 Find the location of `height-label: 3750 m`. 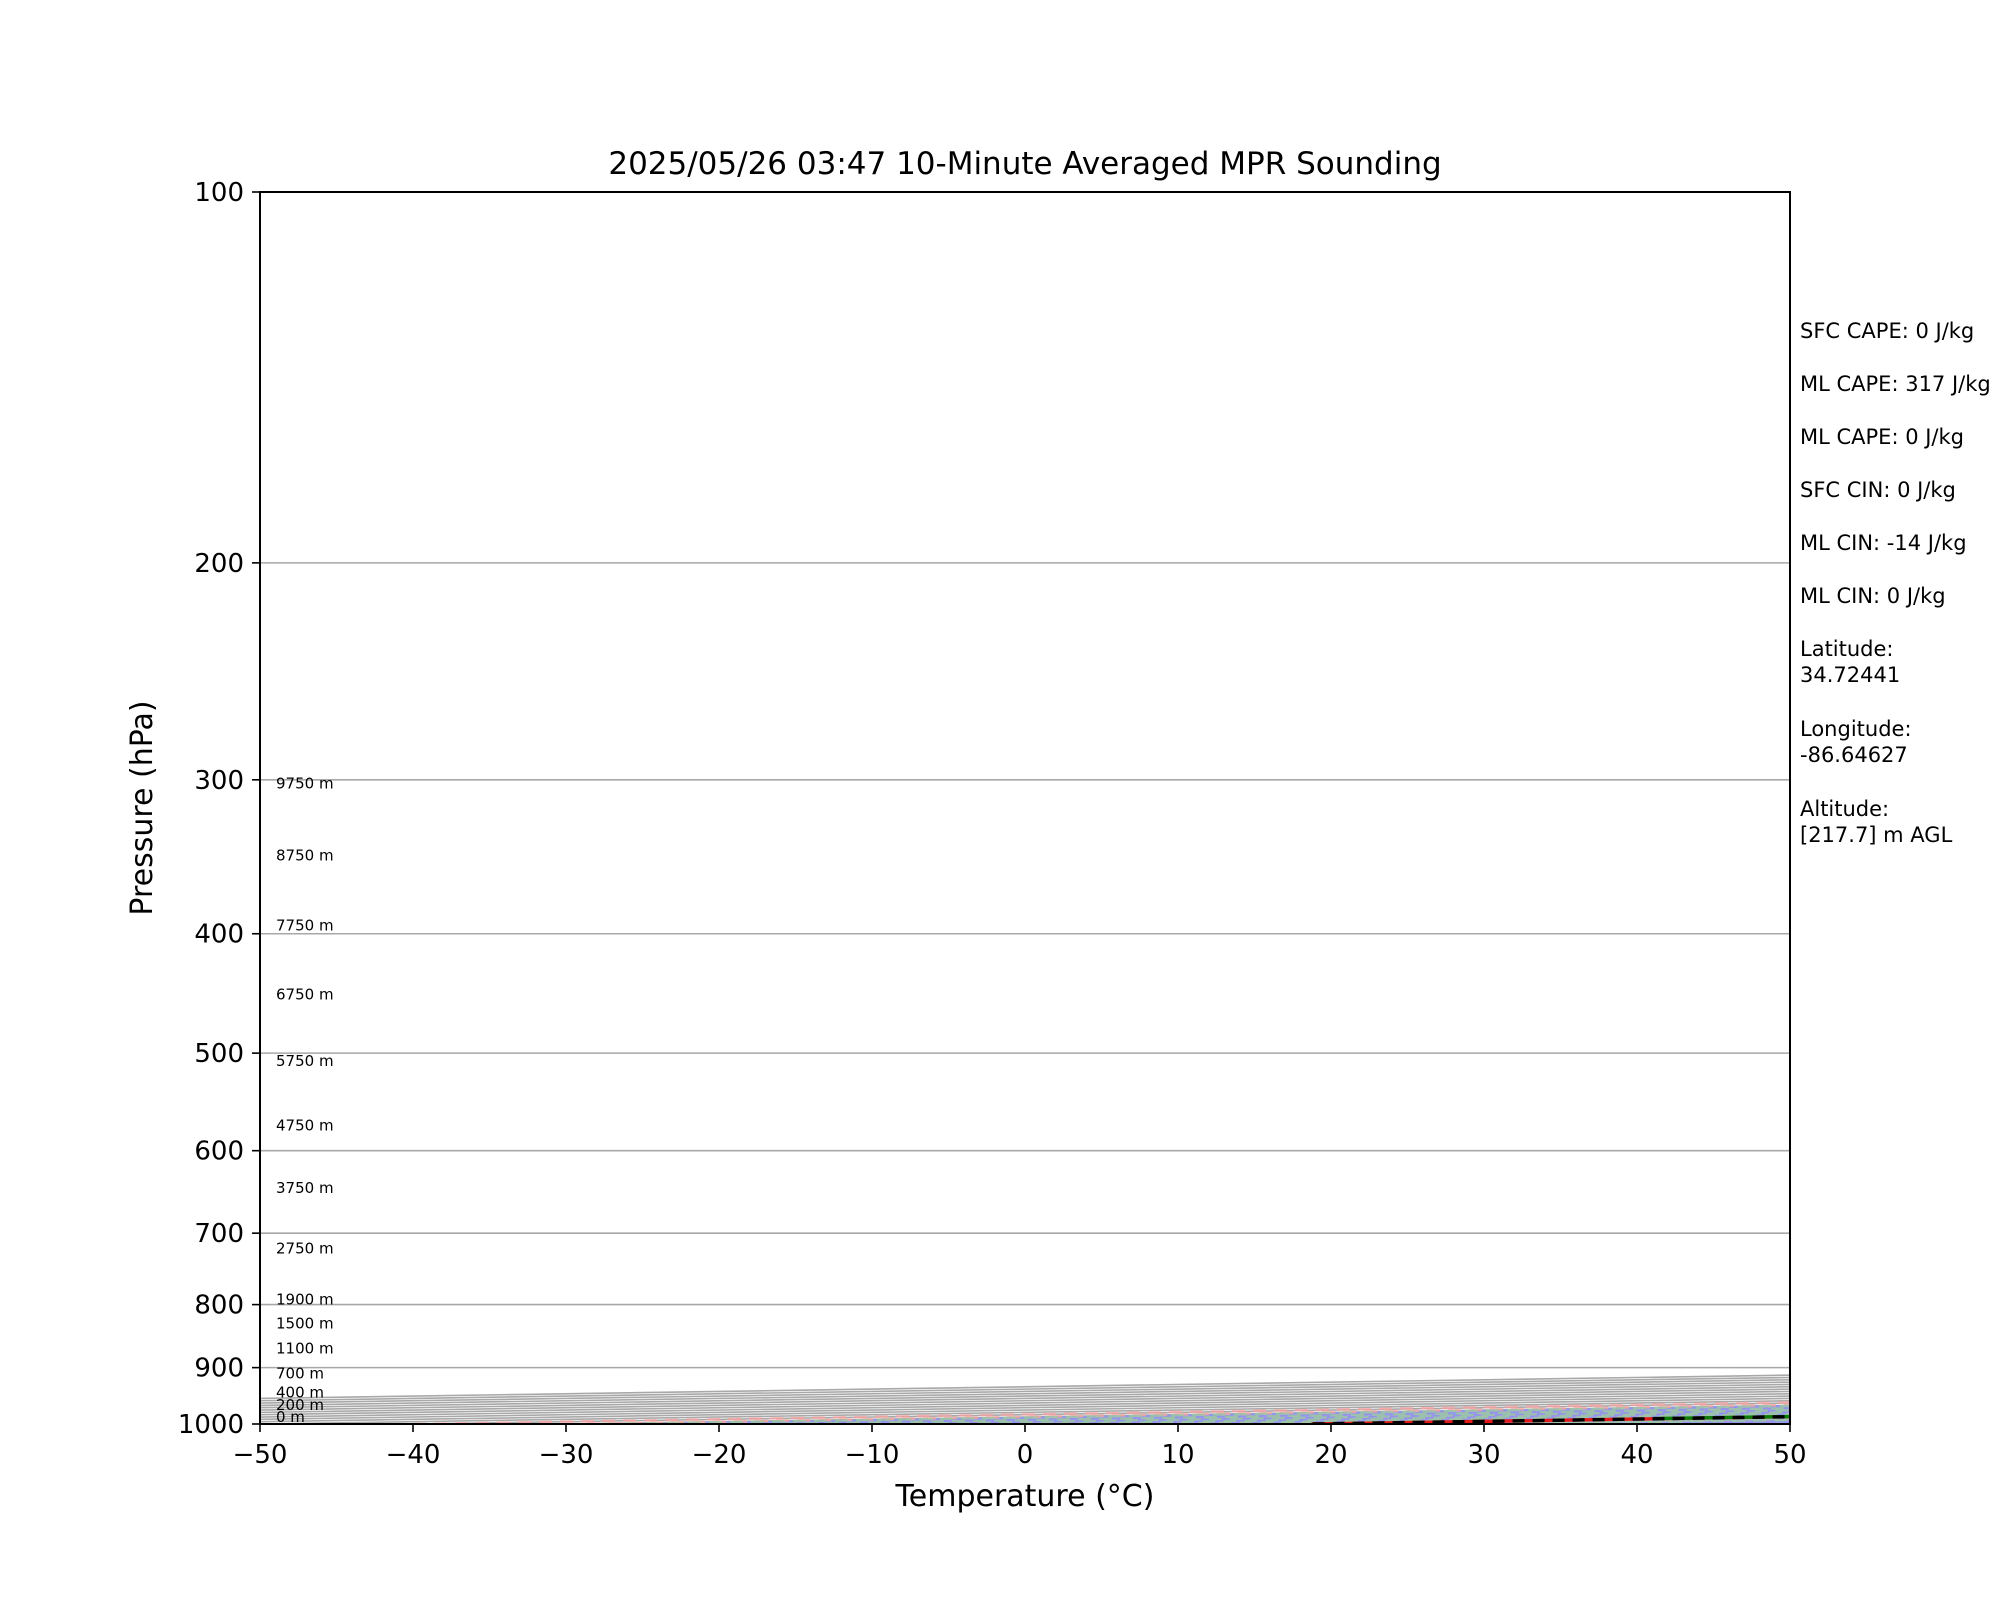

height-label: 3750 m is located at coordinates (305, 1188).